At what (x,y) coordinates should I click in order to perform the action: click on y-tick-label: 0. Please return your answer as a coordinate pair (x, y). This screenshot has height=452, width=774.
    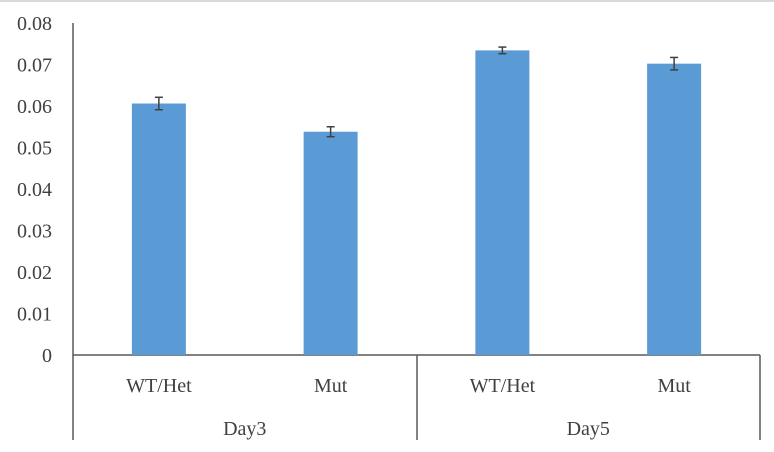
    Looking at the image, I should click on (47, 356).